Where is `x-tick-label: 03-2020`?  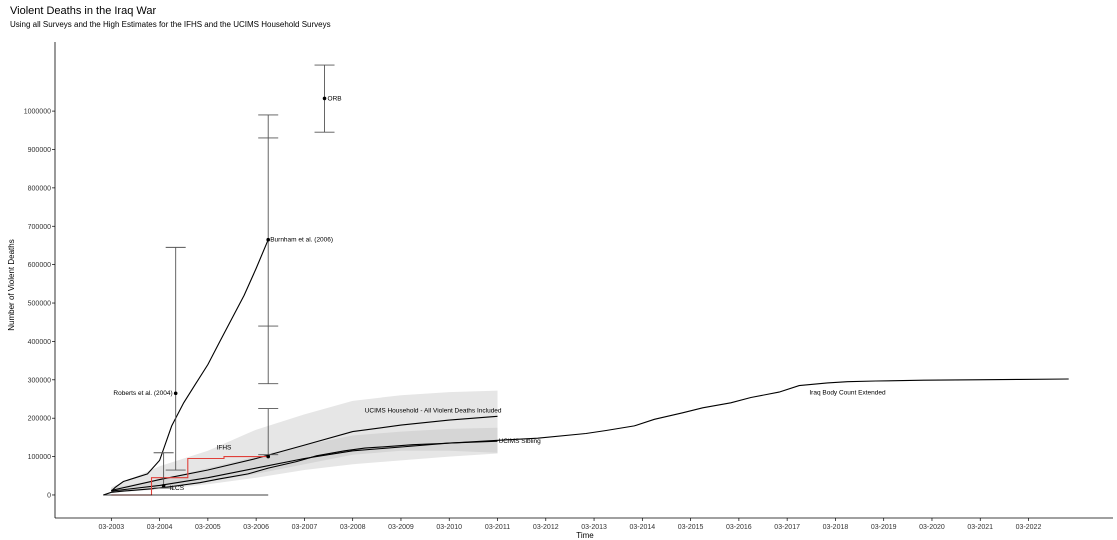 x-tick-label: 03-2020 is located at coordinates (932, 527).